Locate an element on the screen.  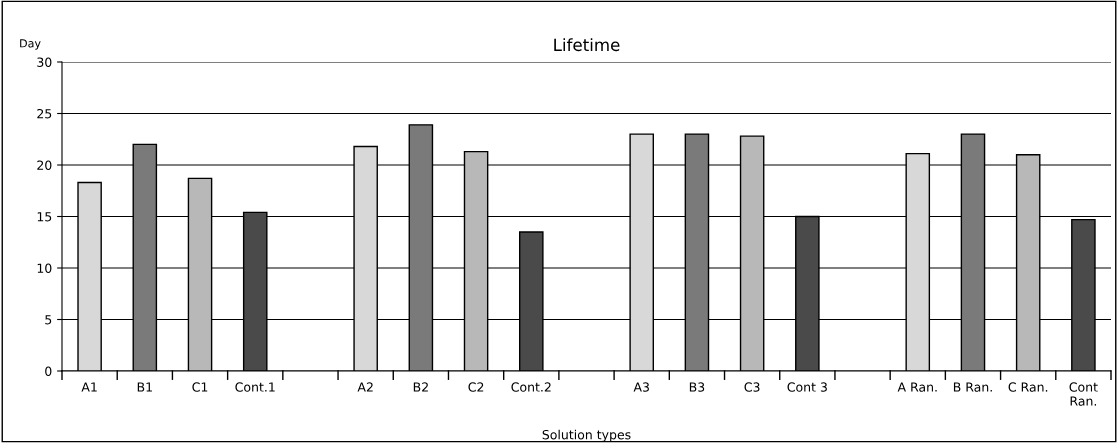
y-tick-label: 10 is located at coordinates (44, 268).